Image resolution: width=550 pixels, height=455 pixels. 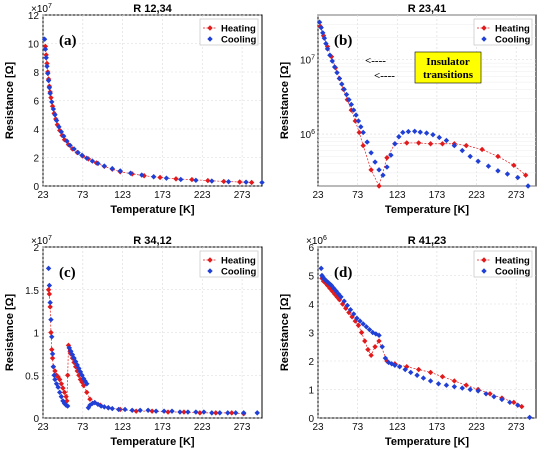 I want to click on y-tick-label: 10, so click(x=34, y=45).